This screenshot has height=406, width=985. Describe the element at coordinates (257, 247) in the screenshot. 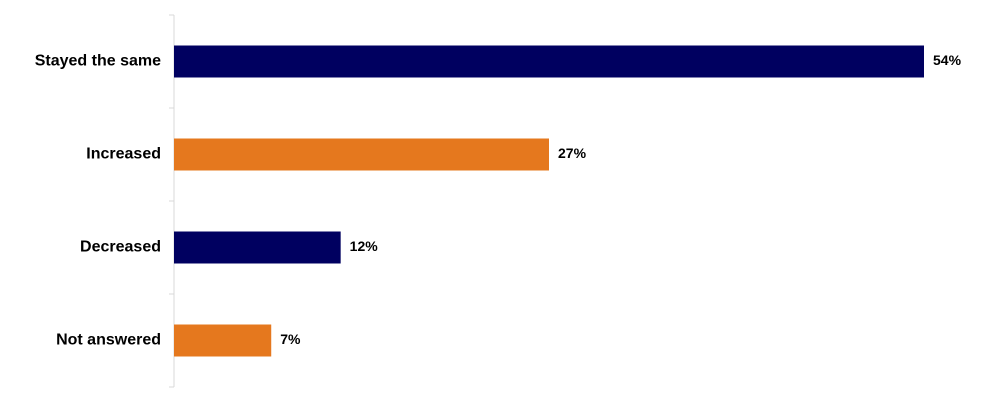

I see `bar-decreased` at that location.